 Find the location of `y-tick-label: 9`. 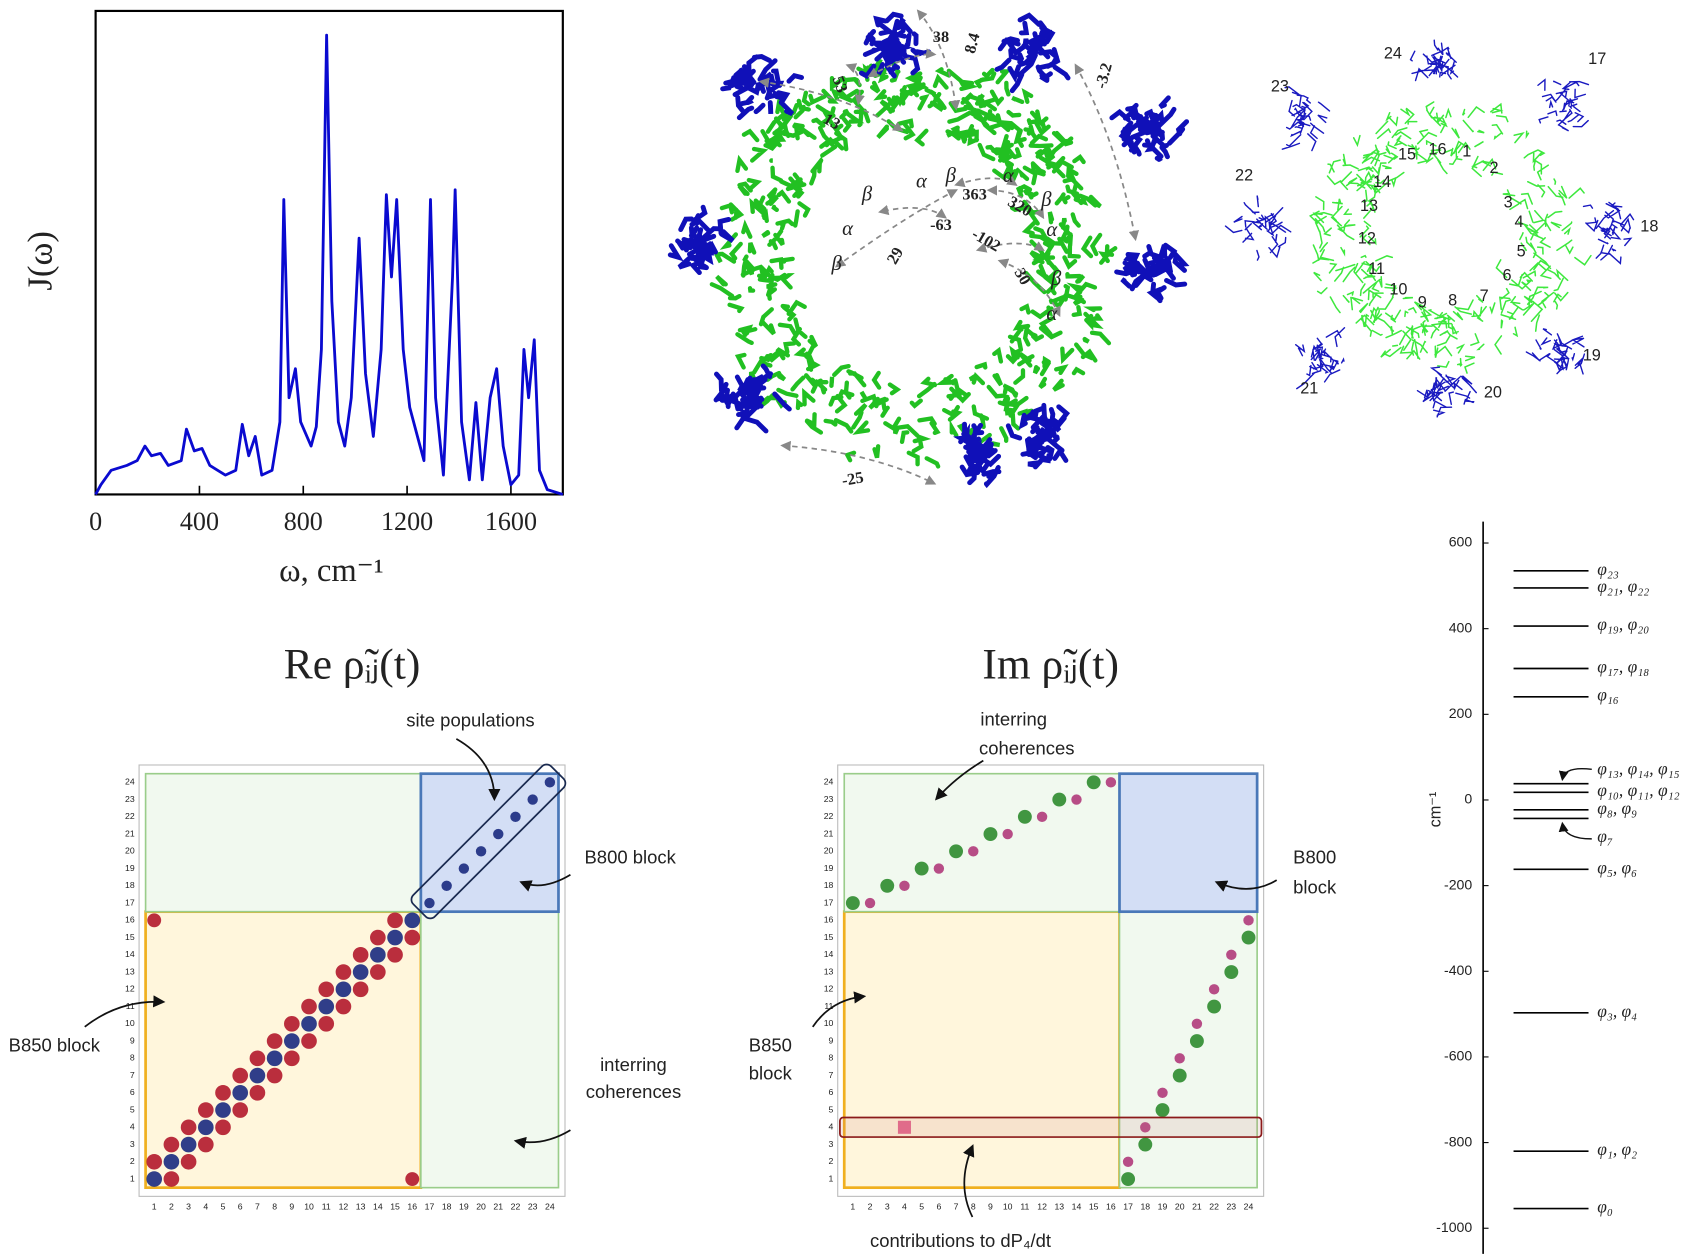

y-tick-label: 9 is located at coordinates (132, 1040).